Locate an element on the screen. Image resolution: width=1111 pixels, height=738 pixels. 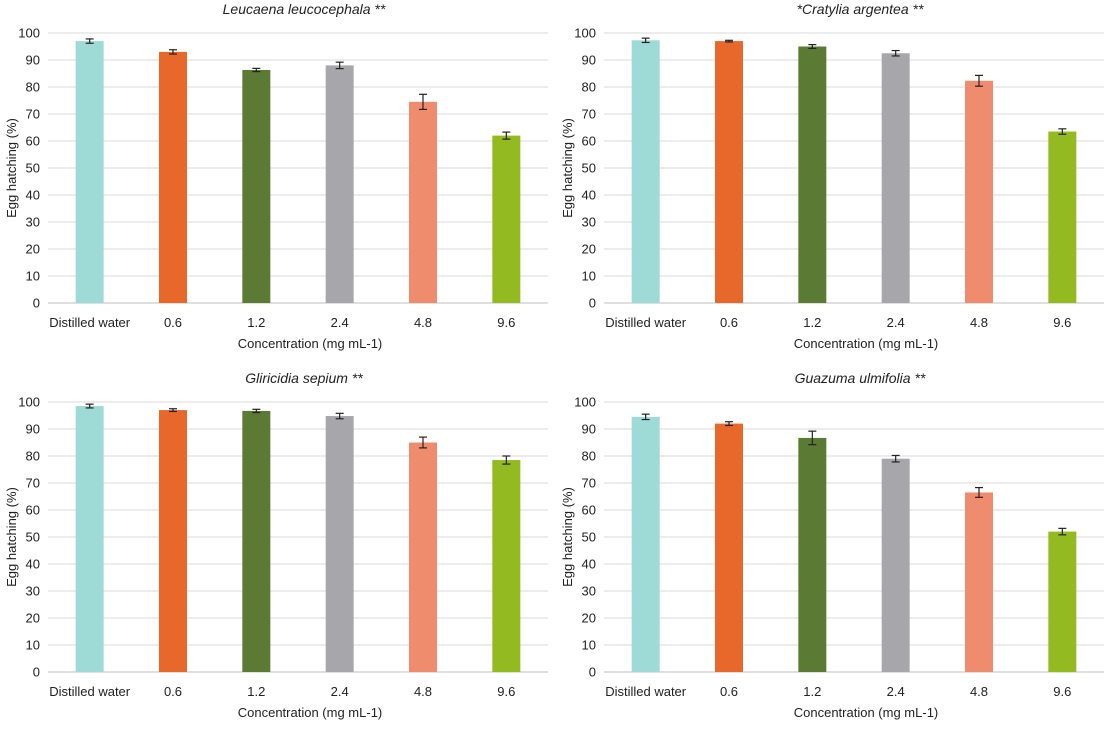
chart-title: Guazuma ulmifolia ** is located at coordinates (860, 378).